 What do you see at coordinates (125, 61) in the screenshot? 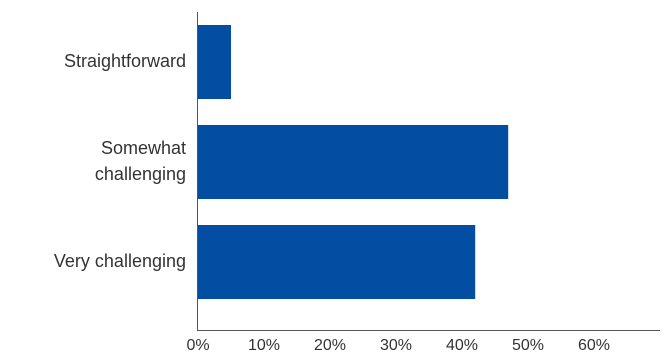
I see `category-label-0-0: Straightforward` at bounding box center [125, 61].